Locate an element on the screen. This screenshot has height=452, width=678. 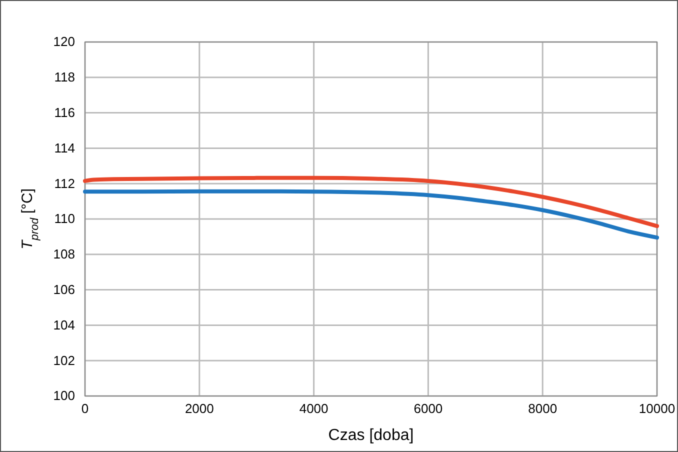
y-tick-label: 106 is located at coordinates (64, 289).